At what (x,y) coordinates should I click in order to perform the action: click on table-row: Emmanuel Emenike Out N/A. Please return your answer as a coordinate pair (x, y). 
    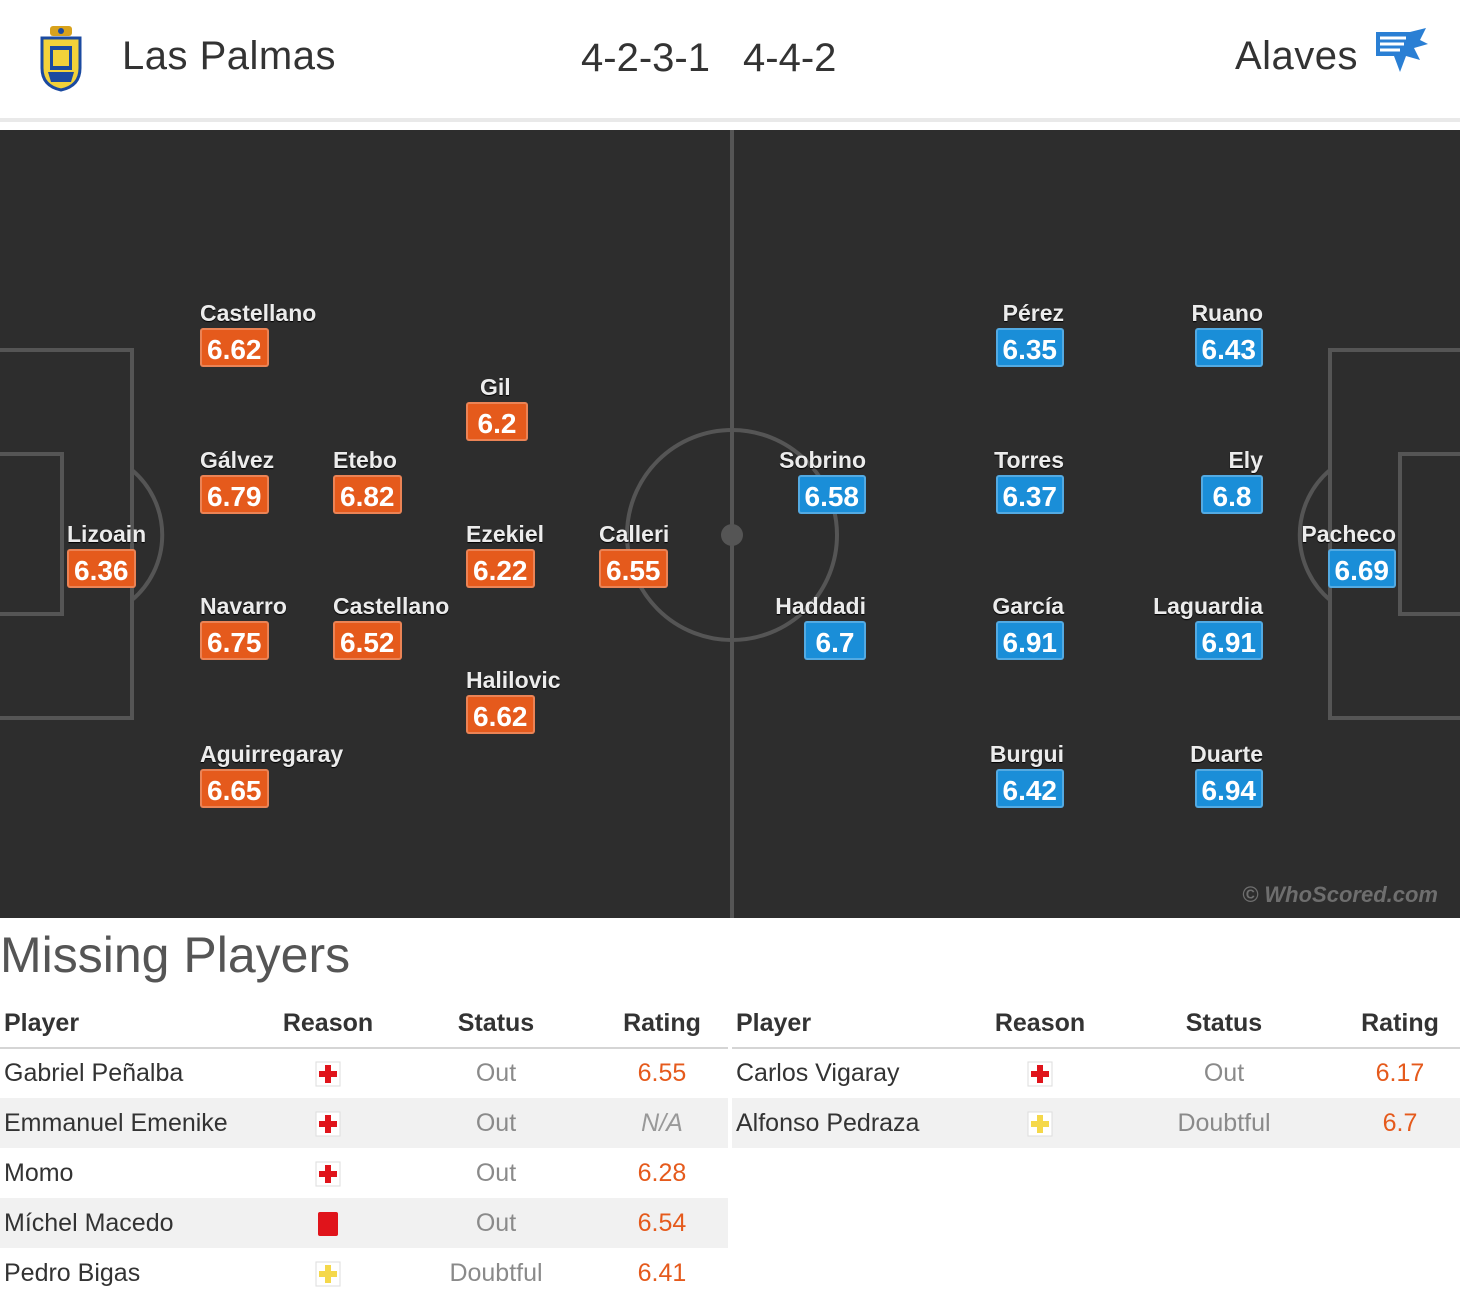
    Looking at the image, I should click on (364, 1123).